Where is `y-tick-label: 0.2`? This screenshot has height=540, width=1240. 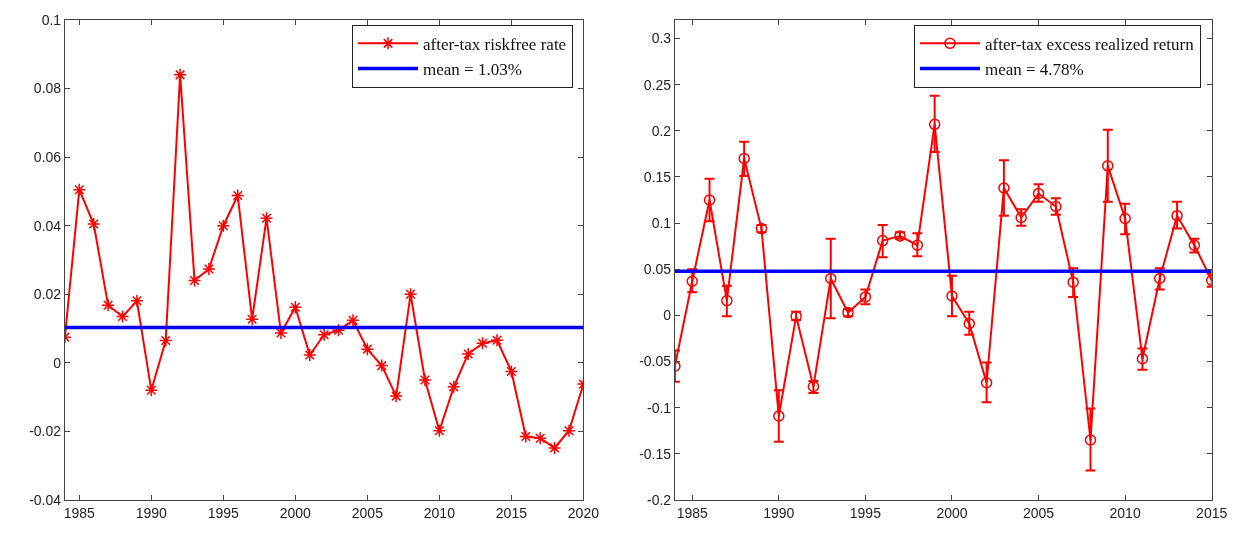
y-tick-label: 0.2 is located at coordinates (661, 130).